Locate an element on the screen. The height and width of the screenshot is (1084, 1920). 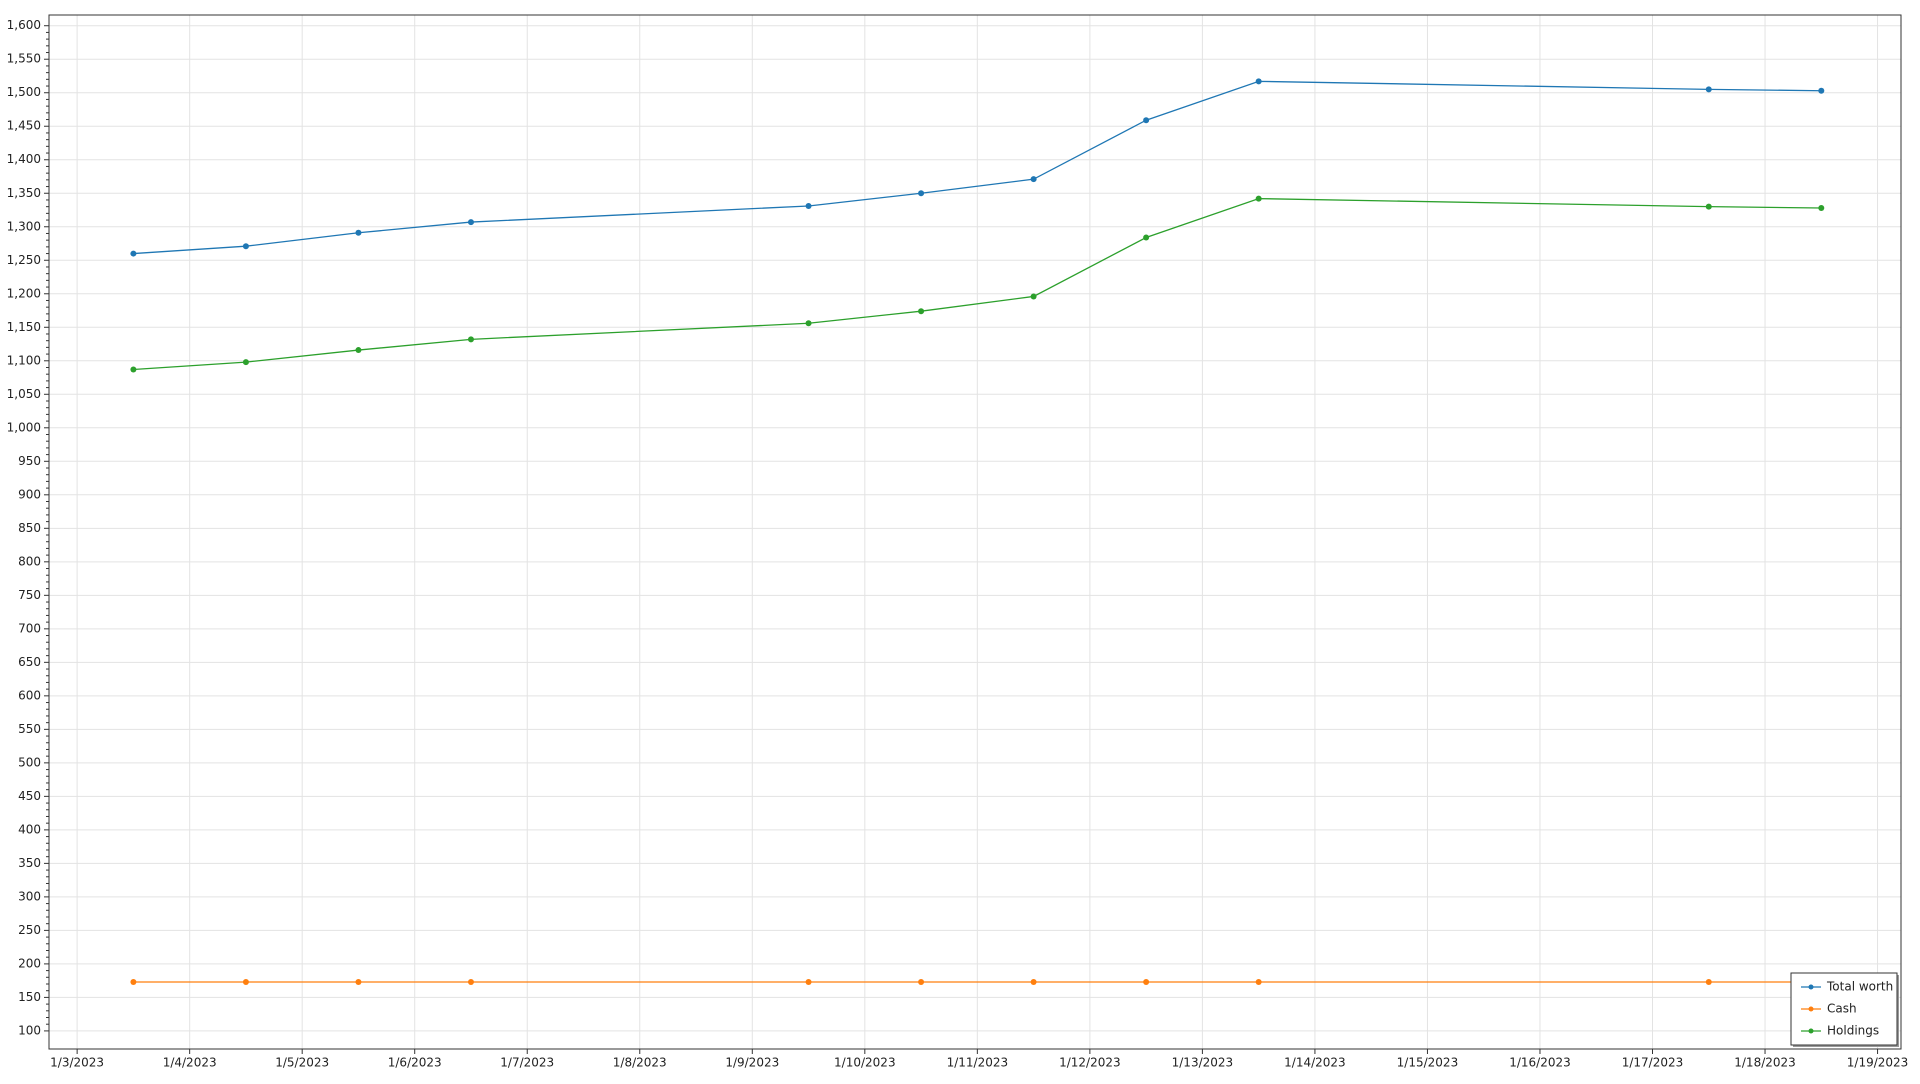
y-tick-label: 350 is located at coordinates (29, 863).